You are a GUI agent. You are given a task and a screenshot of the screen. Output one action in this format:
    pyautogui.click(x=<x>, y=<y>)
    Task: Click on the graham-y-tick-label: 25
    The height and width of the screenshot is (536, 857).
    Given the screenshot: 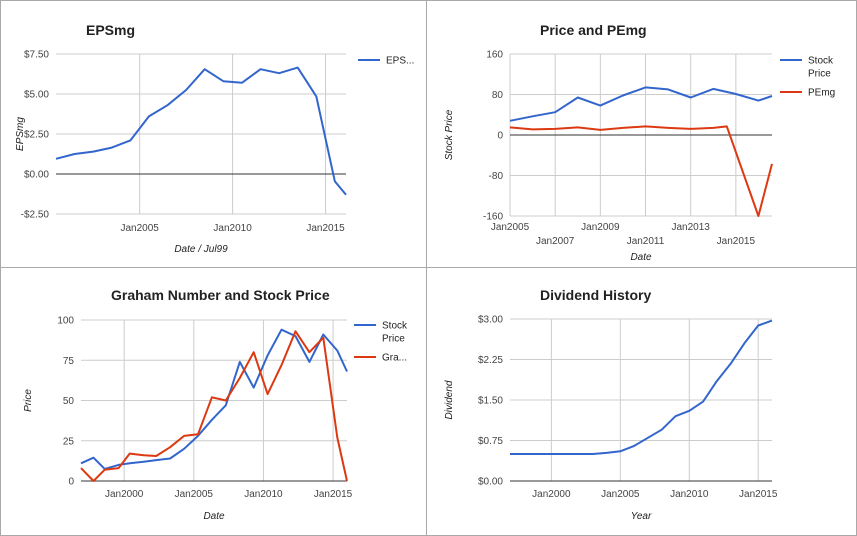 What is the action you would take?
    pyautogui.click(x=69, y=441)
    